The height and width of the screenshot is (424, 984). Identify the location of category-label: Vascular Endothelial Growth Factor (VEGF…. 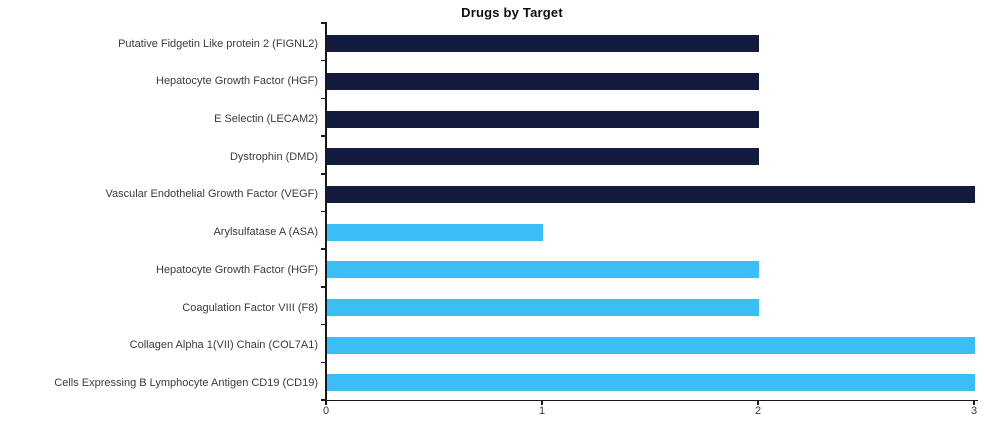
(211, 194).